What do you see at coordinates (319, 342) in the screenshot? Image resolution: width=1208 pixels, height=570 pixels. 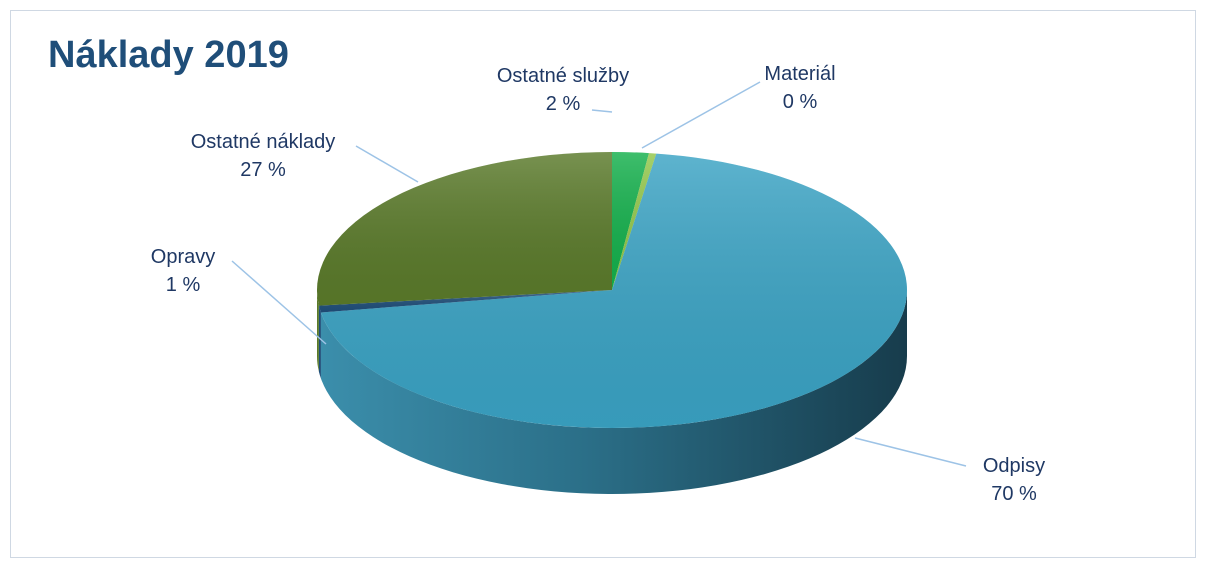 I see `pie-side-opravy` at bounding box center [319, 342].